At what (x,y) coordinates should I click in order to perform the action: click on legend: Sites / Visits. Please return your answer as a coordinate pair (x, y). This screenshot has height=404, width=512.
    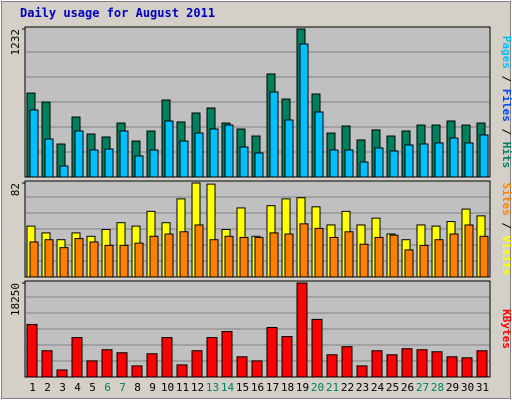
    Looking at the image, I should click on (506, 229).